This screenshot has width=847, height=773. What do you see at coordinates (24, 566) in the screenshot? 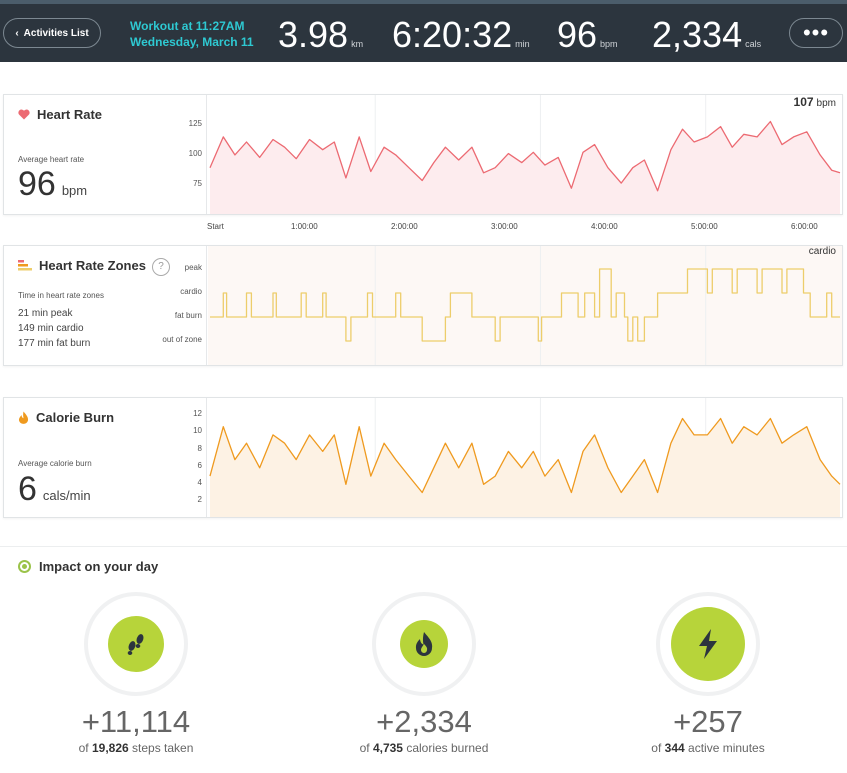
I see `target-icon` at bounding box center [24, 566].